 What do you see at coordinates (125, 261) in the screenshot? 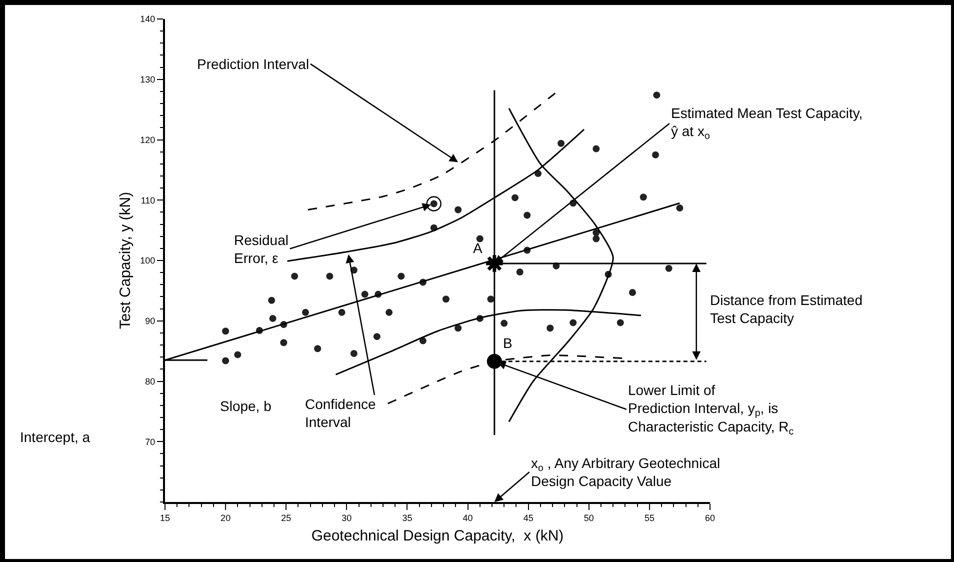
I see `y-axis-title: Test Capacity, y (kN)` at bounding box center [125, 261].